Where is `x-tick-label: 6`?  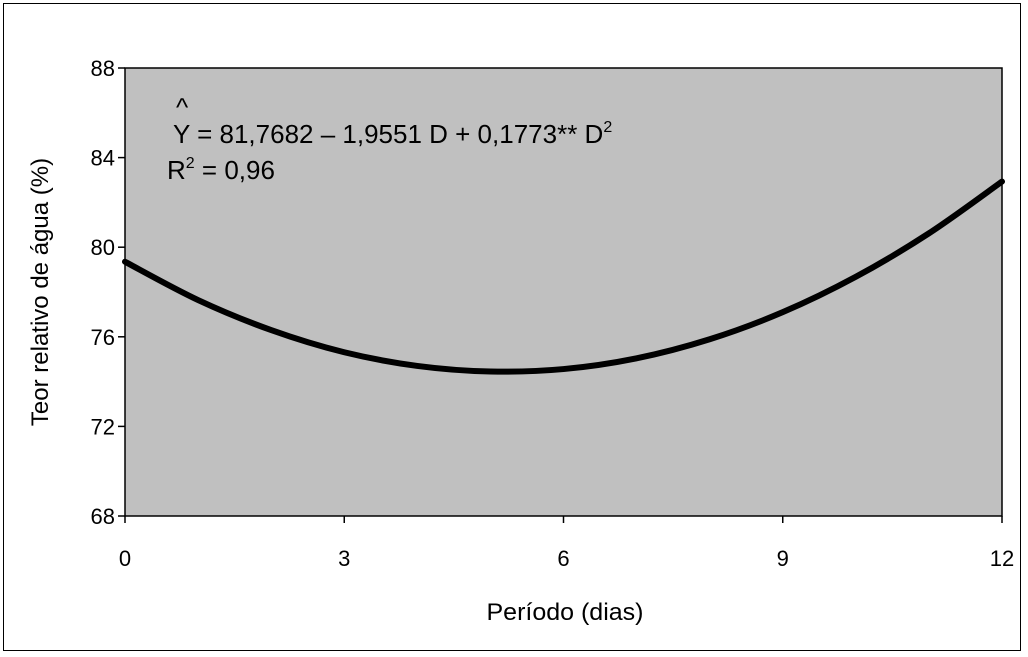
x-tick-label: 6 is located at coordinates (563, 558).